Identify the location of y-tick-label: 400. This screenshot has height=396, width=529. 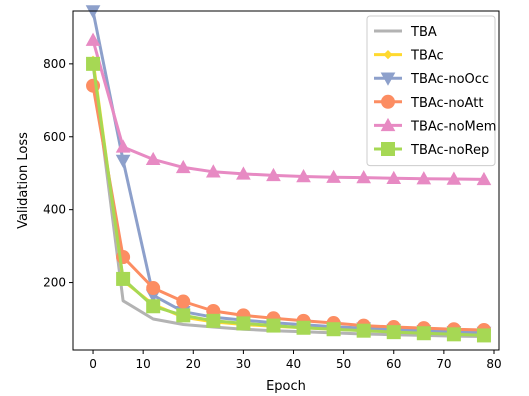
(54, 210).